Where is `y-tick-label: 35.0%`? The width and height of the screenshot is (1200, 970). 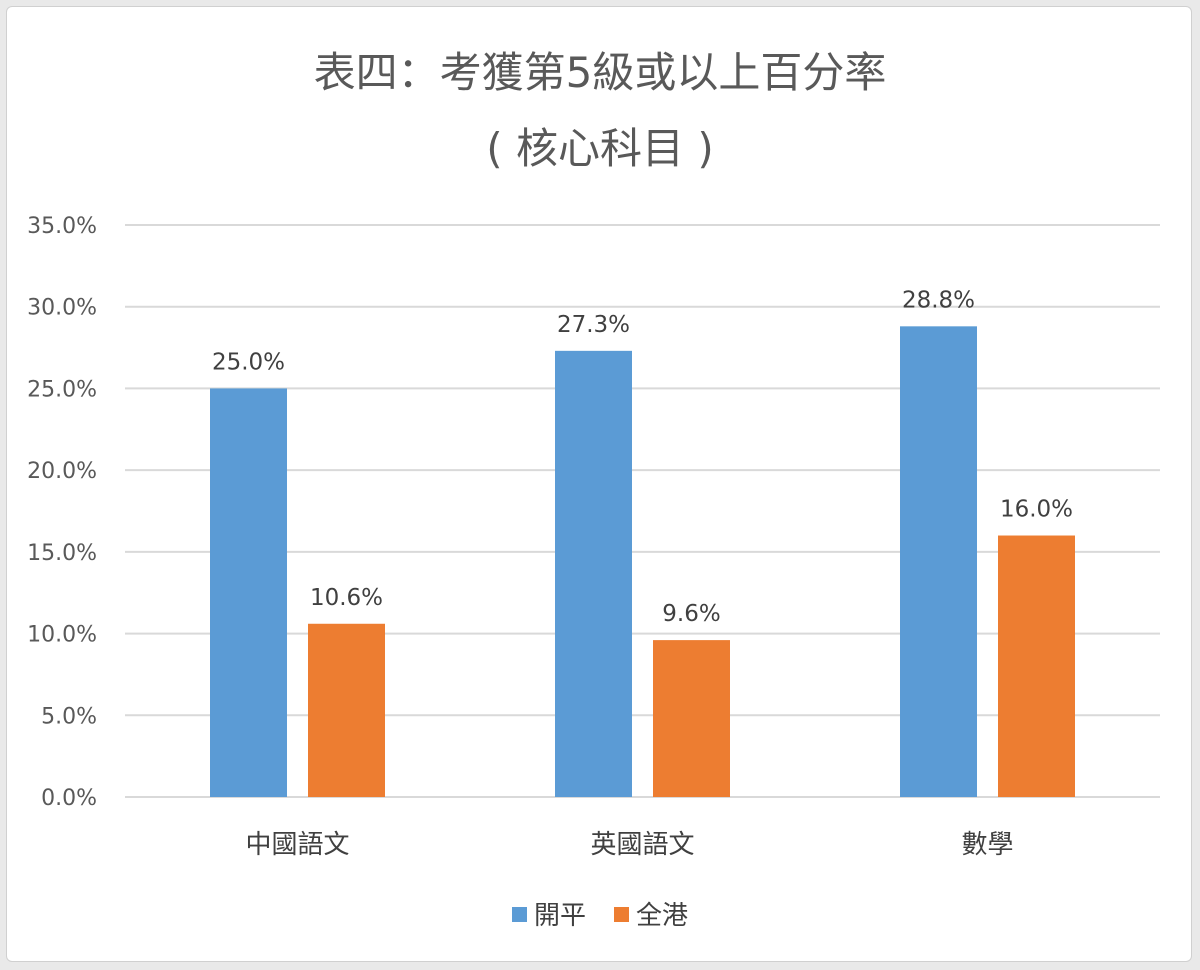 y-tick-label: 35.0% is located at coordinates (62, 226).